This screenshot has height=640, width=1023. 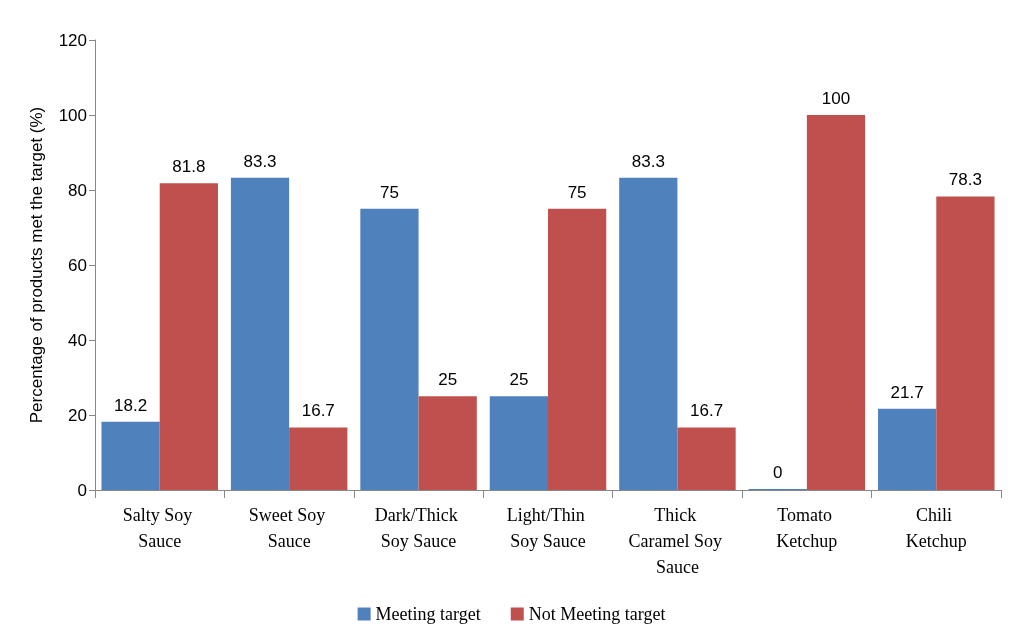 I want to click on data-label: 78.3, so click(x=965, y=180).